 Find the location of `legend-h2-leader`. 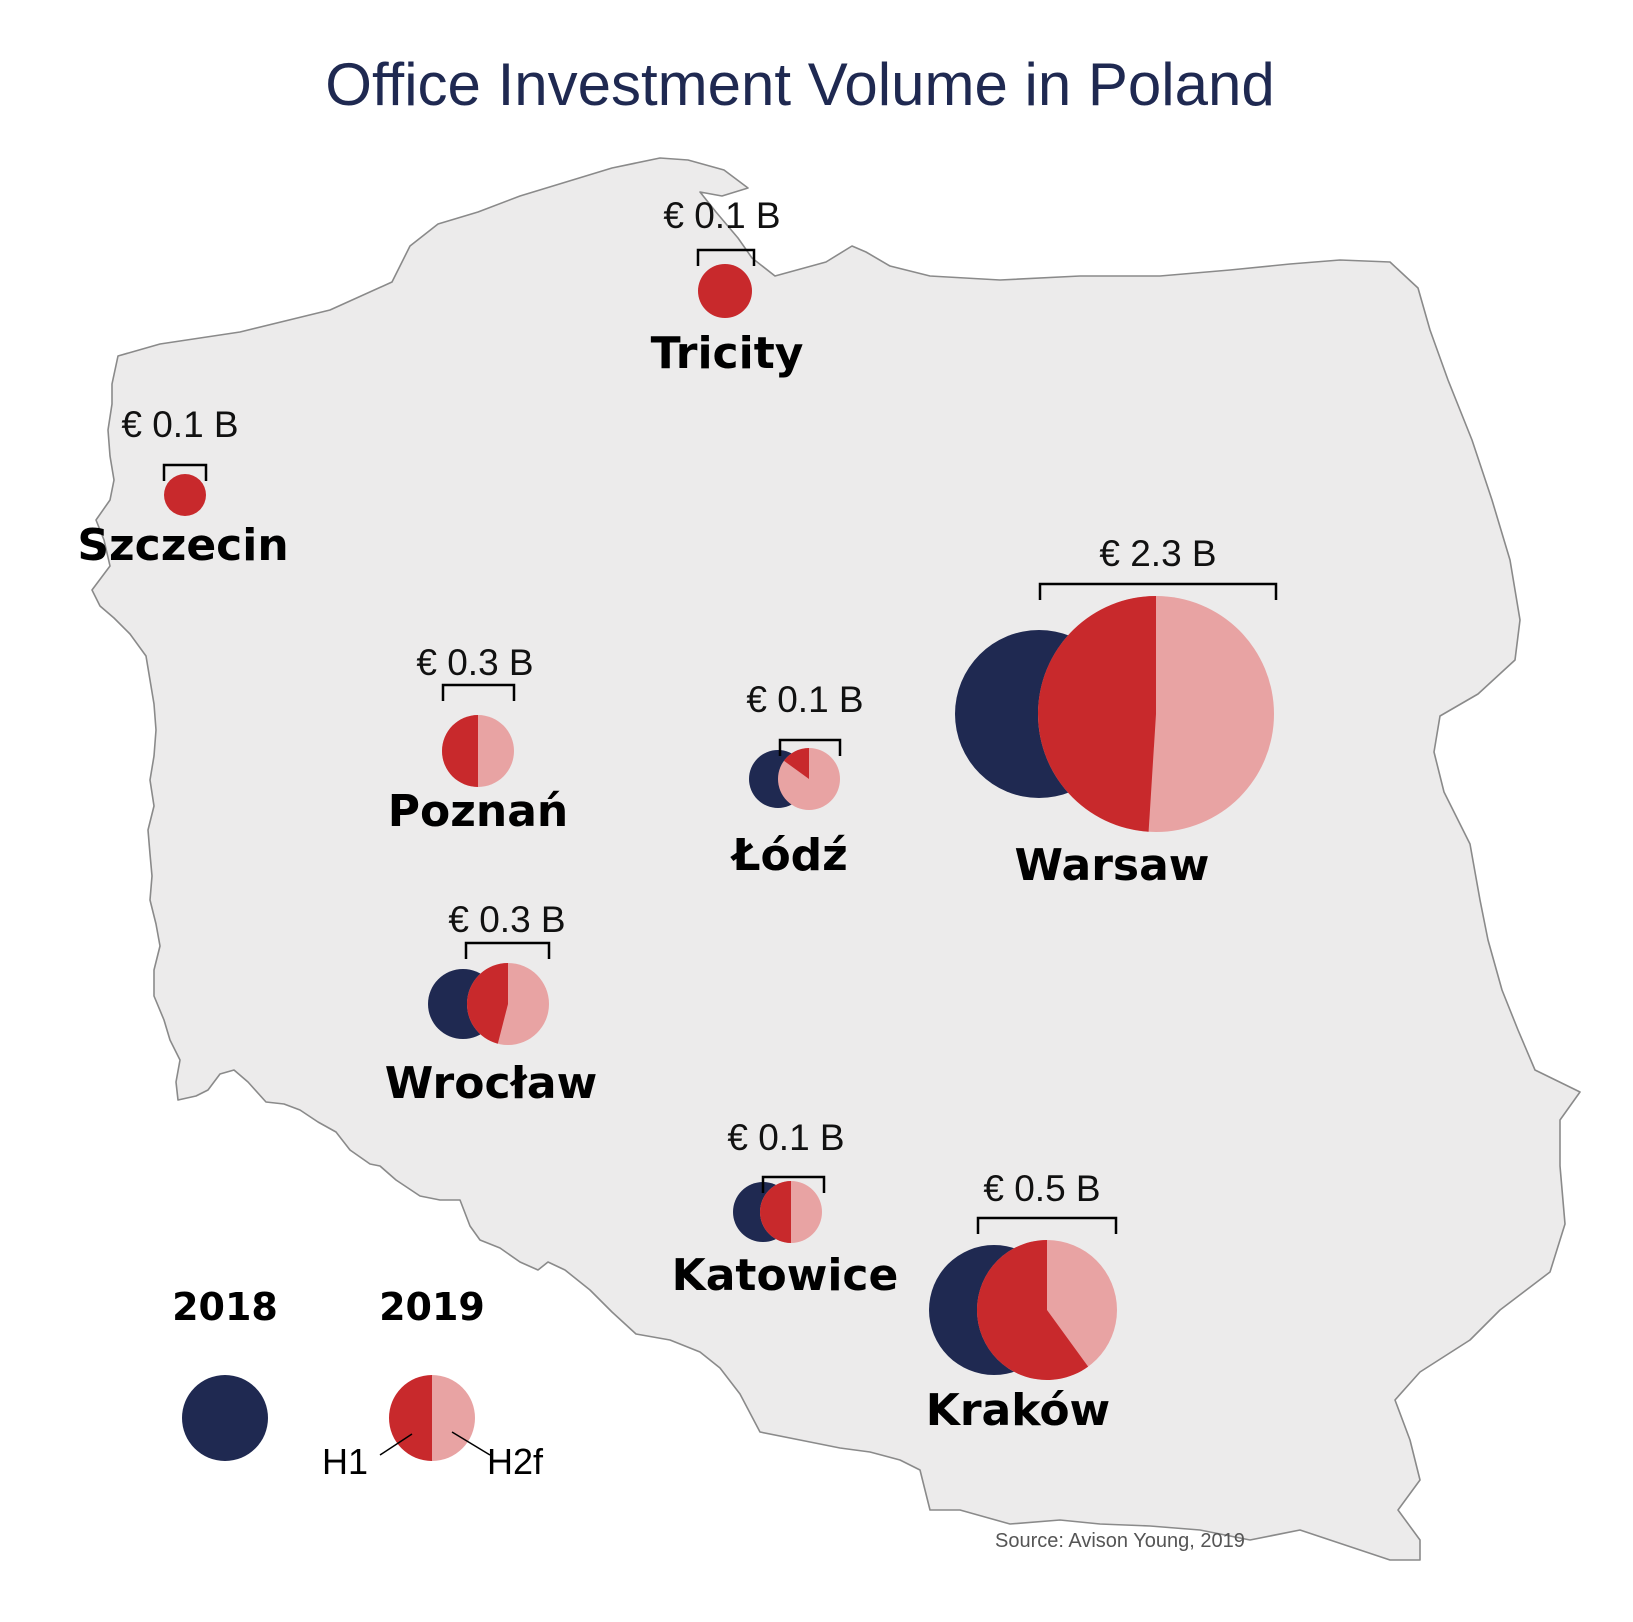

legend-h2-leader is located at coordinates (471, 1443).